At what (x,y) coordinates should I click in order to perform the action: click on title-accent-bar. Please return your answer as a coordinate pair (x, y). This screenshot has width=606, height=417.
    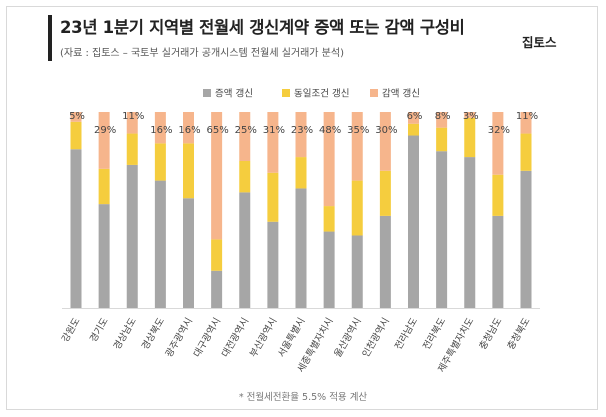
    Looking at the image, I should click on (50, 38).